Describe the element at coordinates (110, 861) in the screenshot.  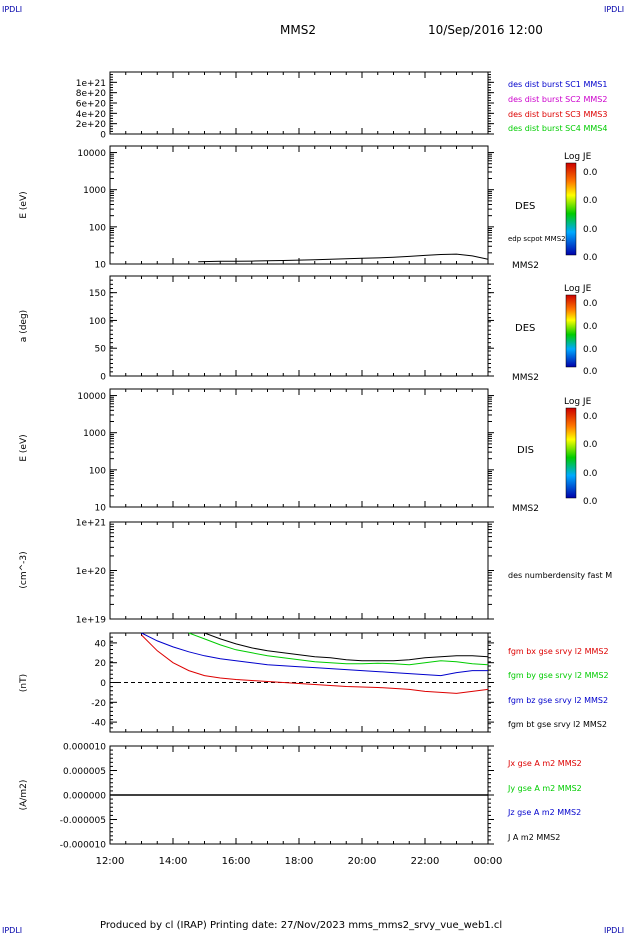
I see `time-tick-label: 12:00` at that location.